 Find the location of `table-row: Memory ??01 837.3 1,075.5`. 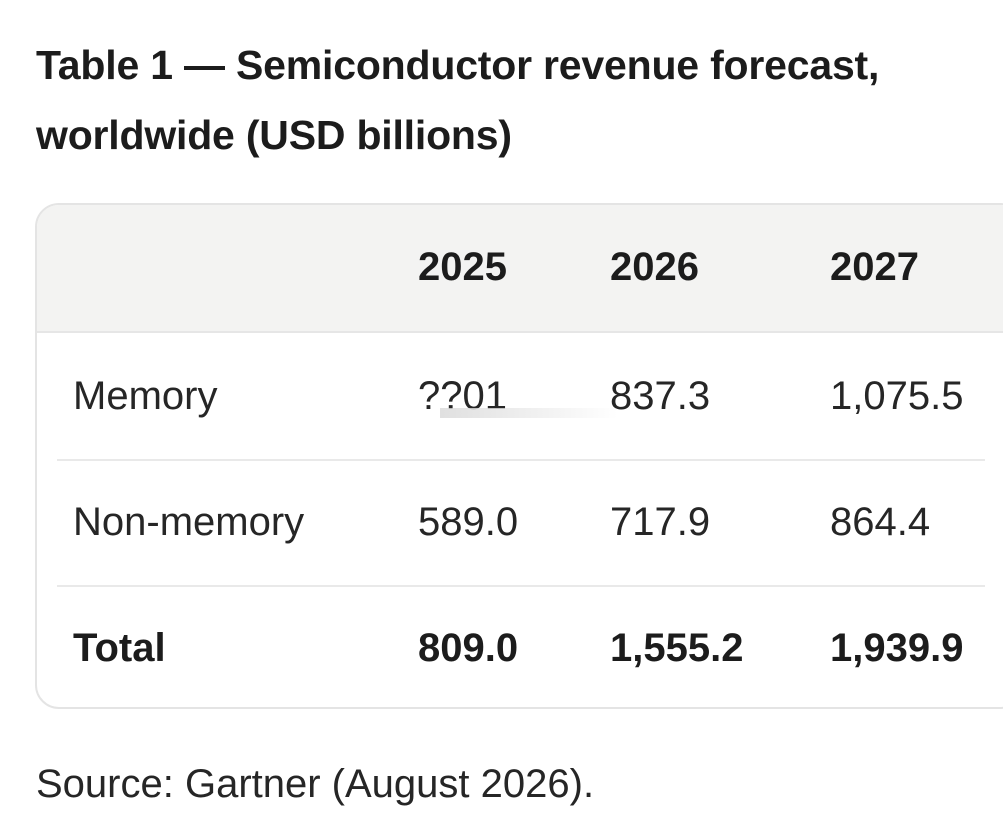

table-row: Memory ??01 837.3 1,075.5 is located at coordinates (521, 397).